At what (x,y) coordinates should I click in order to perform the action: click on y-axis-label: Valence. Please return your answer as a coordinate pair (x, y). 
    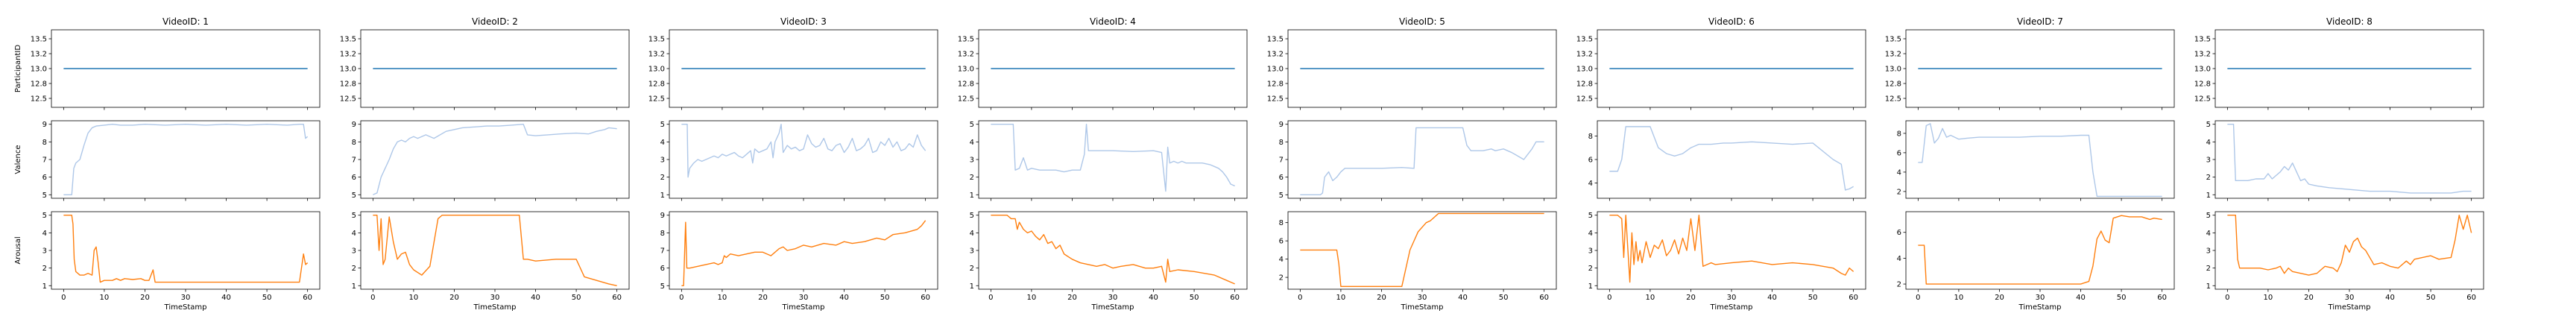
    Looking at the image, I should click on (18, 160).